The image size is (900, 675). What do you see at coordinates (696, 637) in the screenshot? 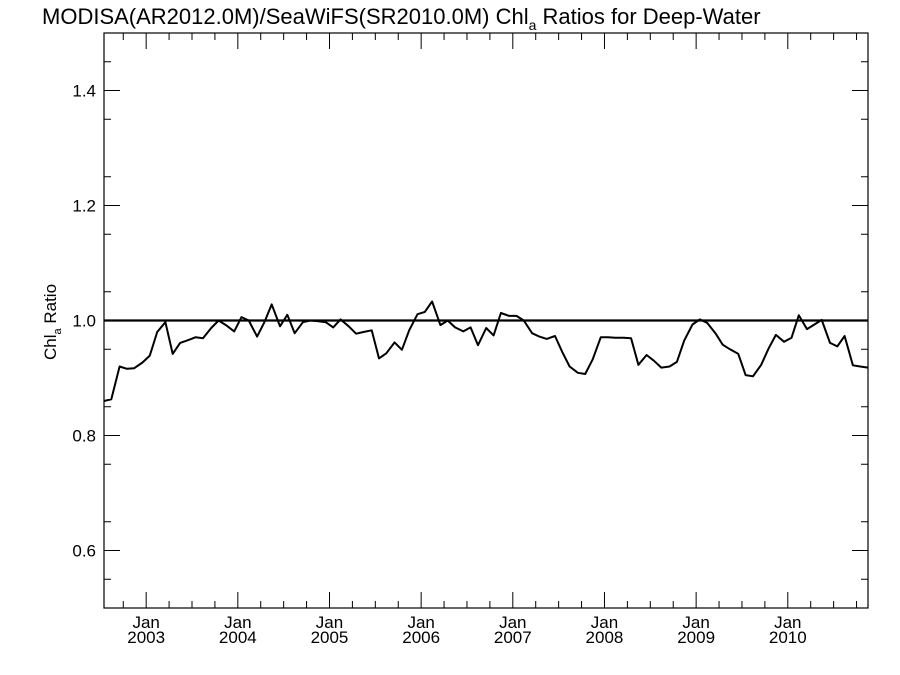
I see `x-tick-year-label: 2009` at bounding box center [696, 637].